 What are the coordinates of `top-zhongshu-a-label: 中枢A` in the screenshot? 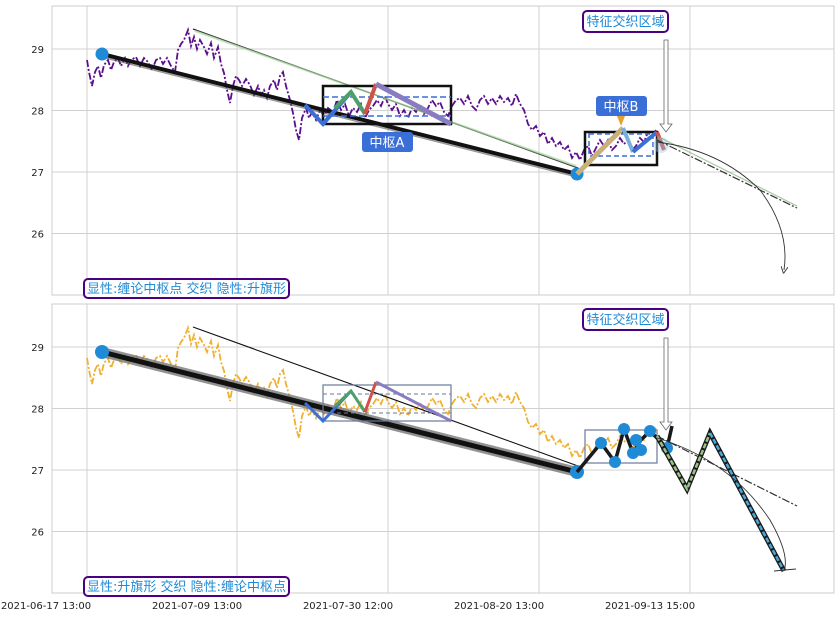 It's located at (387, 142).